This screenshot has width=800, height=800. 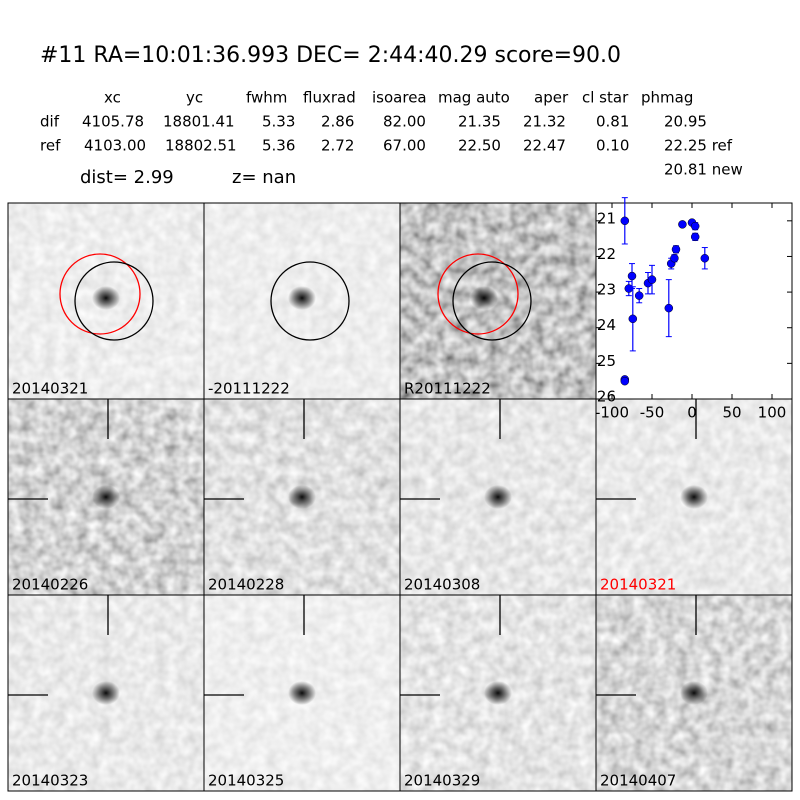 What do you see at coordinates (612, 122) in the screenshot?
I see `cell: 0.81` at bounding box center [612, 122].